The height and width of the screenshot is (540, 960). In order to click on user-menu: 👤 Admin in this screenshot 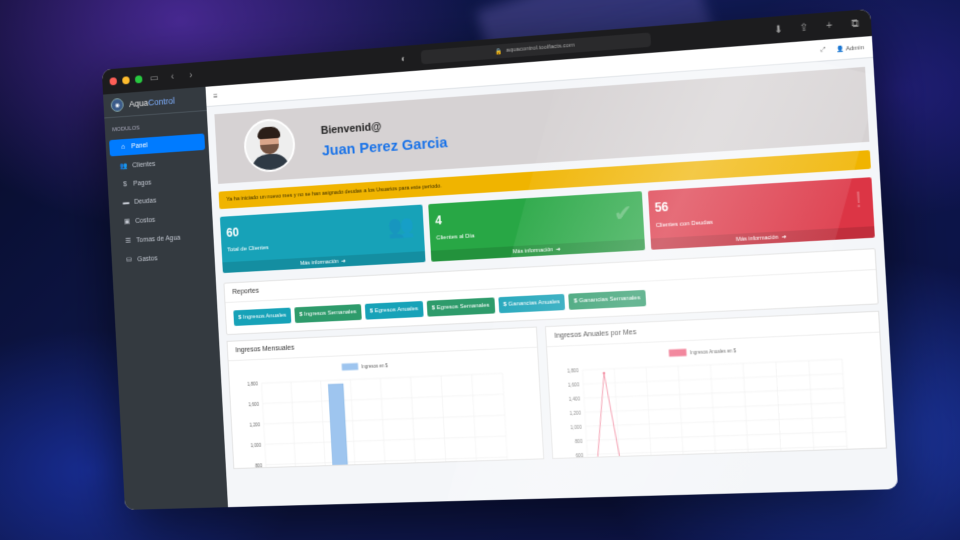, I will do `click(850, 48)`.